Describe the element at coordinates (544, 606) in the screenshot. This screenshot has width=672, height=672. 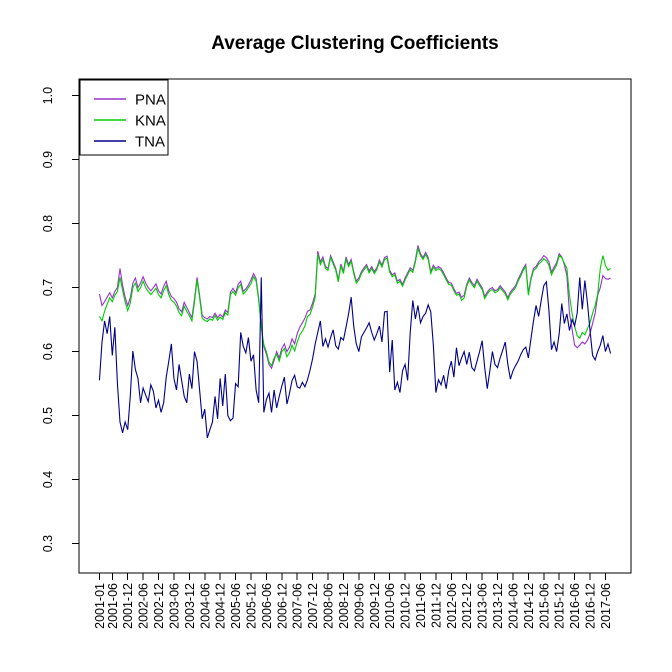
I see `x-tick-label: 2015-06` at that location.